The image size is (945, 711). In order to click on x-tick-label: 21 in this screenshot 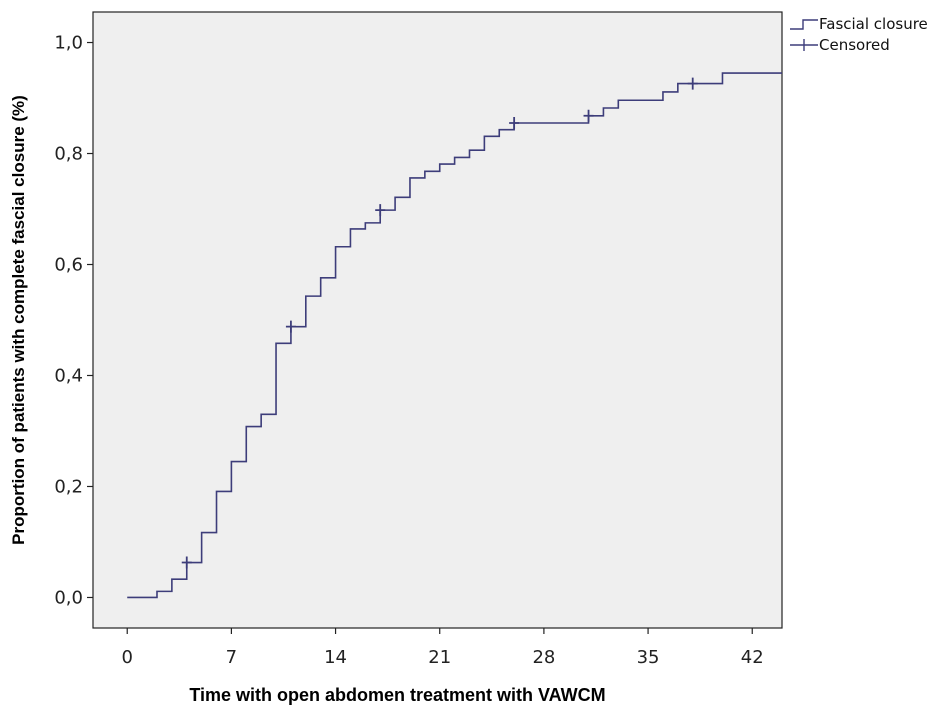, I will do `click(439, 657)`.